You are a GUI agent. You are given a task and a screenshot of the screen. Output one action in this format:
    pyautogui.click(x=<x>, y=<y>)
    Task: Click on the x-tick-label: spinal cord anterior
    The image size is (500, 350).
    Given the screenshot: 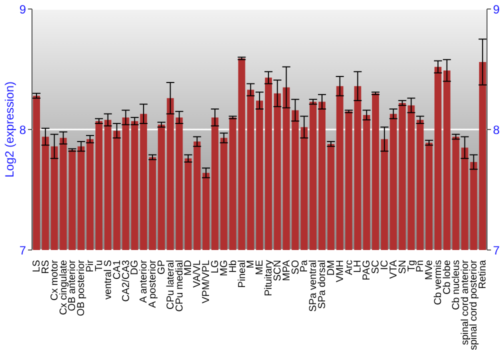 What is the action you would take?
    pyautogui.click(x=465, y=302)
    